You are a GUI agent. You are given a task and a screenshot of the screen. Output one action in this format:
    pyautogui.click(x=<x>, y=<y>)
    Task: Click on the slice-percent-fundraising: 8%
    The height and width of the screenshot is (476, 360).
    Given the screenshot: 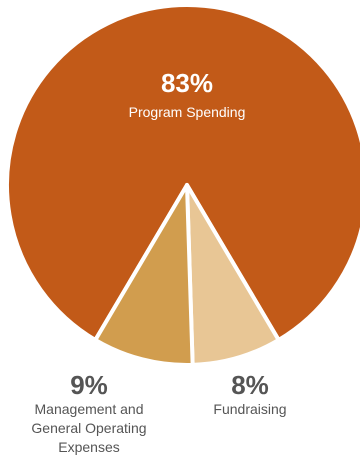 What is the action you would take?
    pyautogui.click(x=250, y=385)
    